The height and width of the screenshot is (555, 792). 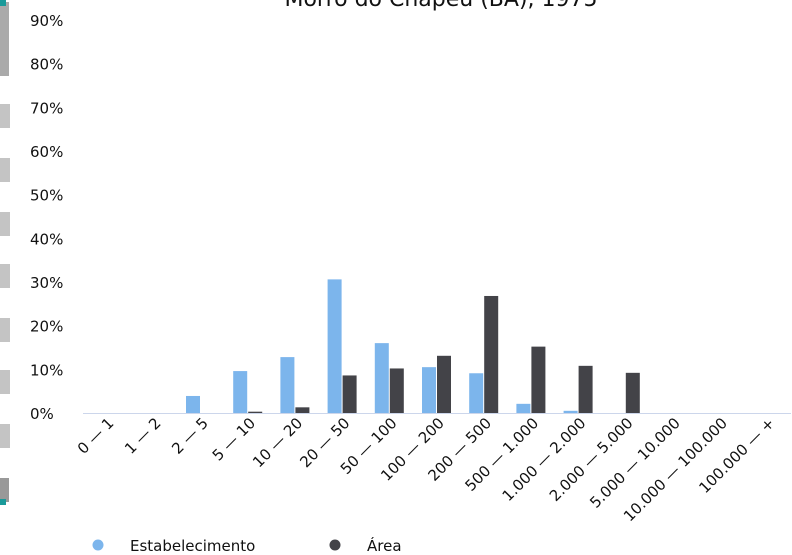 What do you see at coordinates (143, 436) in the screenshot?
I see `x-tick-label: 1 — 2` at bounding box center [143, 436].